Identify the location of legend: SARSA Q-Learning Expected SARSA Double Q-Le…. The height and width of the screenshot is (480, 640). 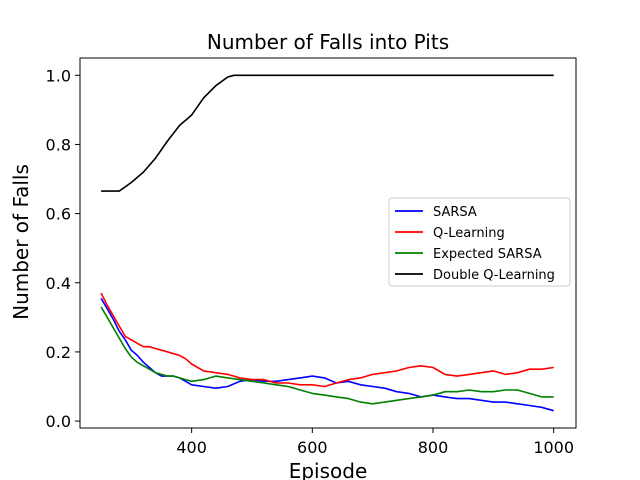
(479, 242).